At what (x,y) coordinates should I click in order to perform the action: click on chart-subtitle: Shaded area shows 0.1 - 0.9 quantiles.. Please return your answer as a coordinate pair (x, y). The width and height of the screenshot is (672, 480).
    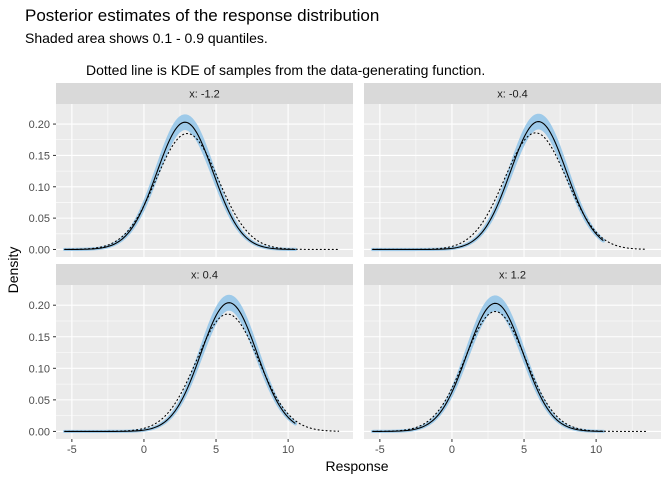
    Looking at the image, I should click on (146, 38).